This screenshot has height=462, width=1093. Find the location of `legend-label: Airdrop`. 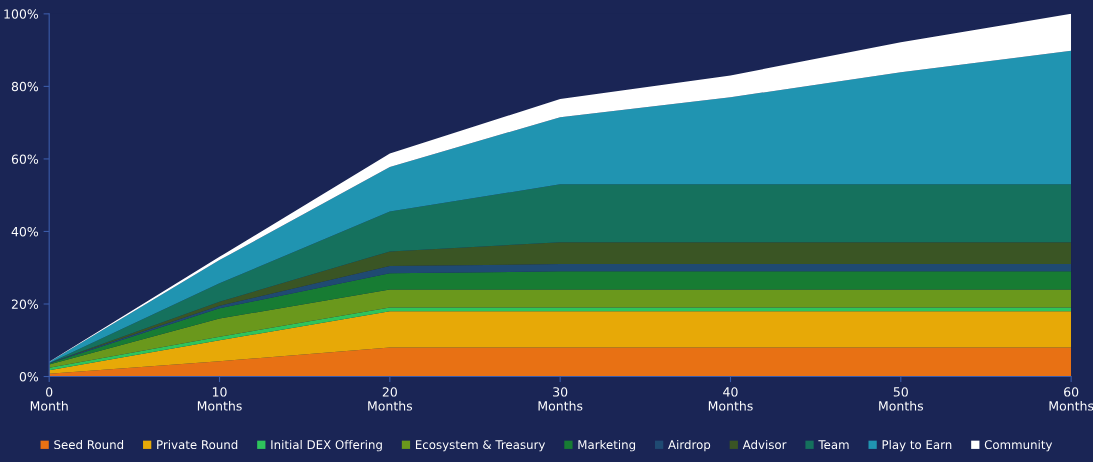

legend-label: Airdrop is located at coordinates (689, 445).